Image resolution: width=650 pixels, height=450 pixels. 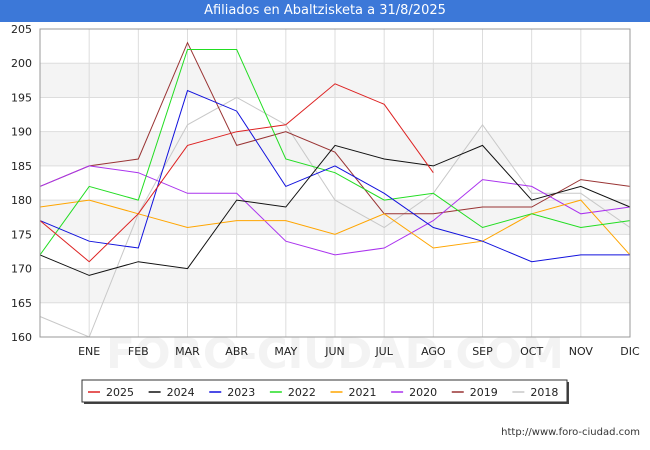 I want to click on x-tick-label: SEP, so click(x=482, y=351).